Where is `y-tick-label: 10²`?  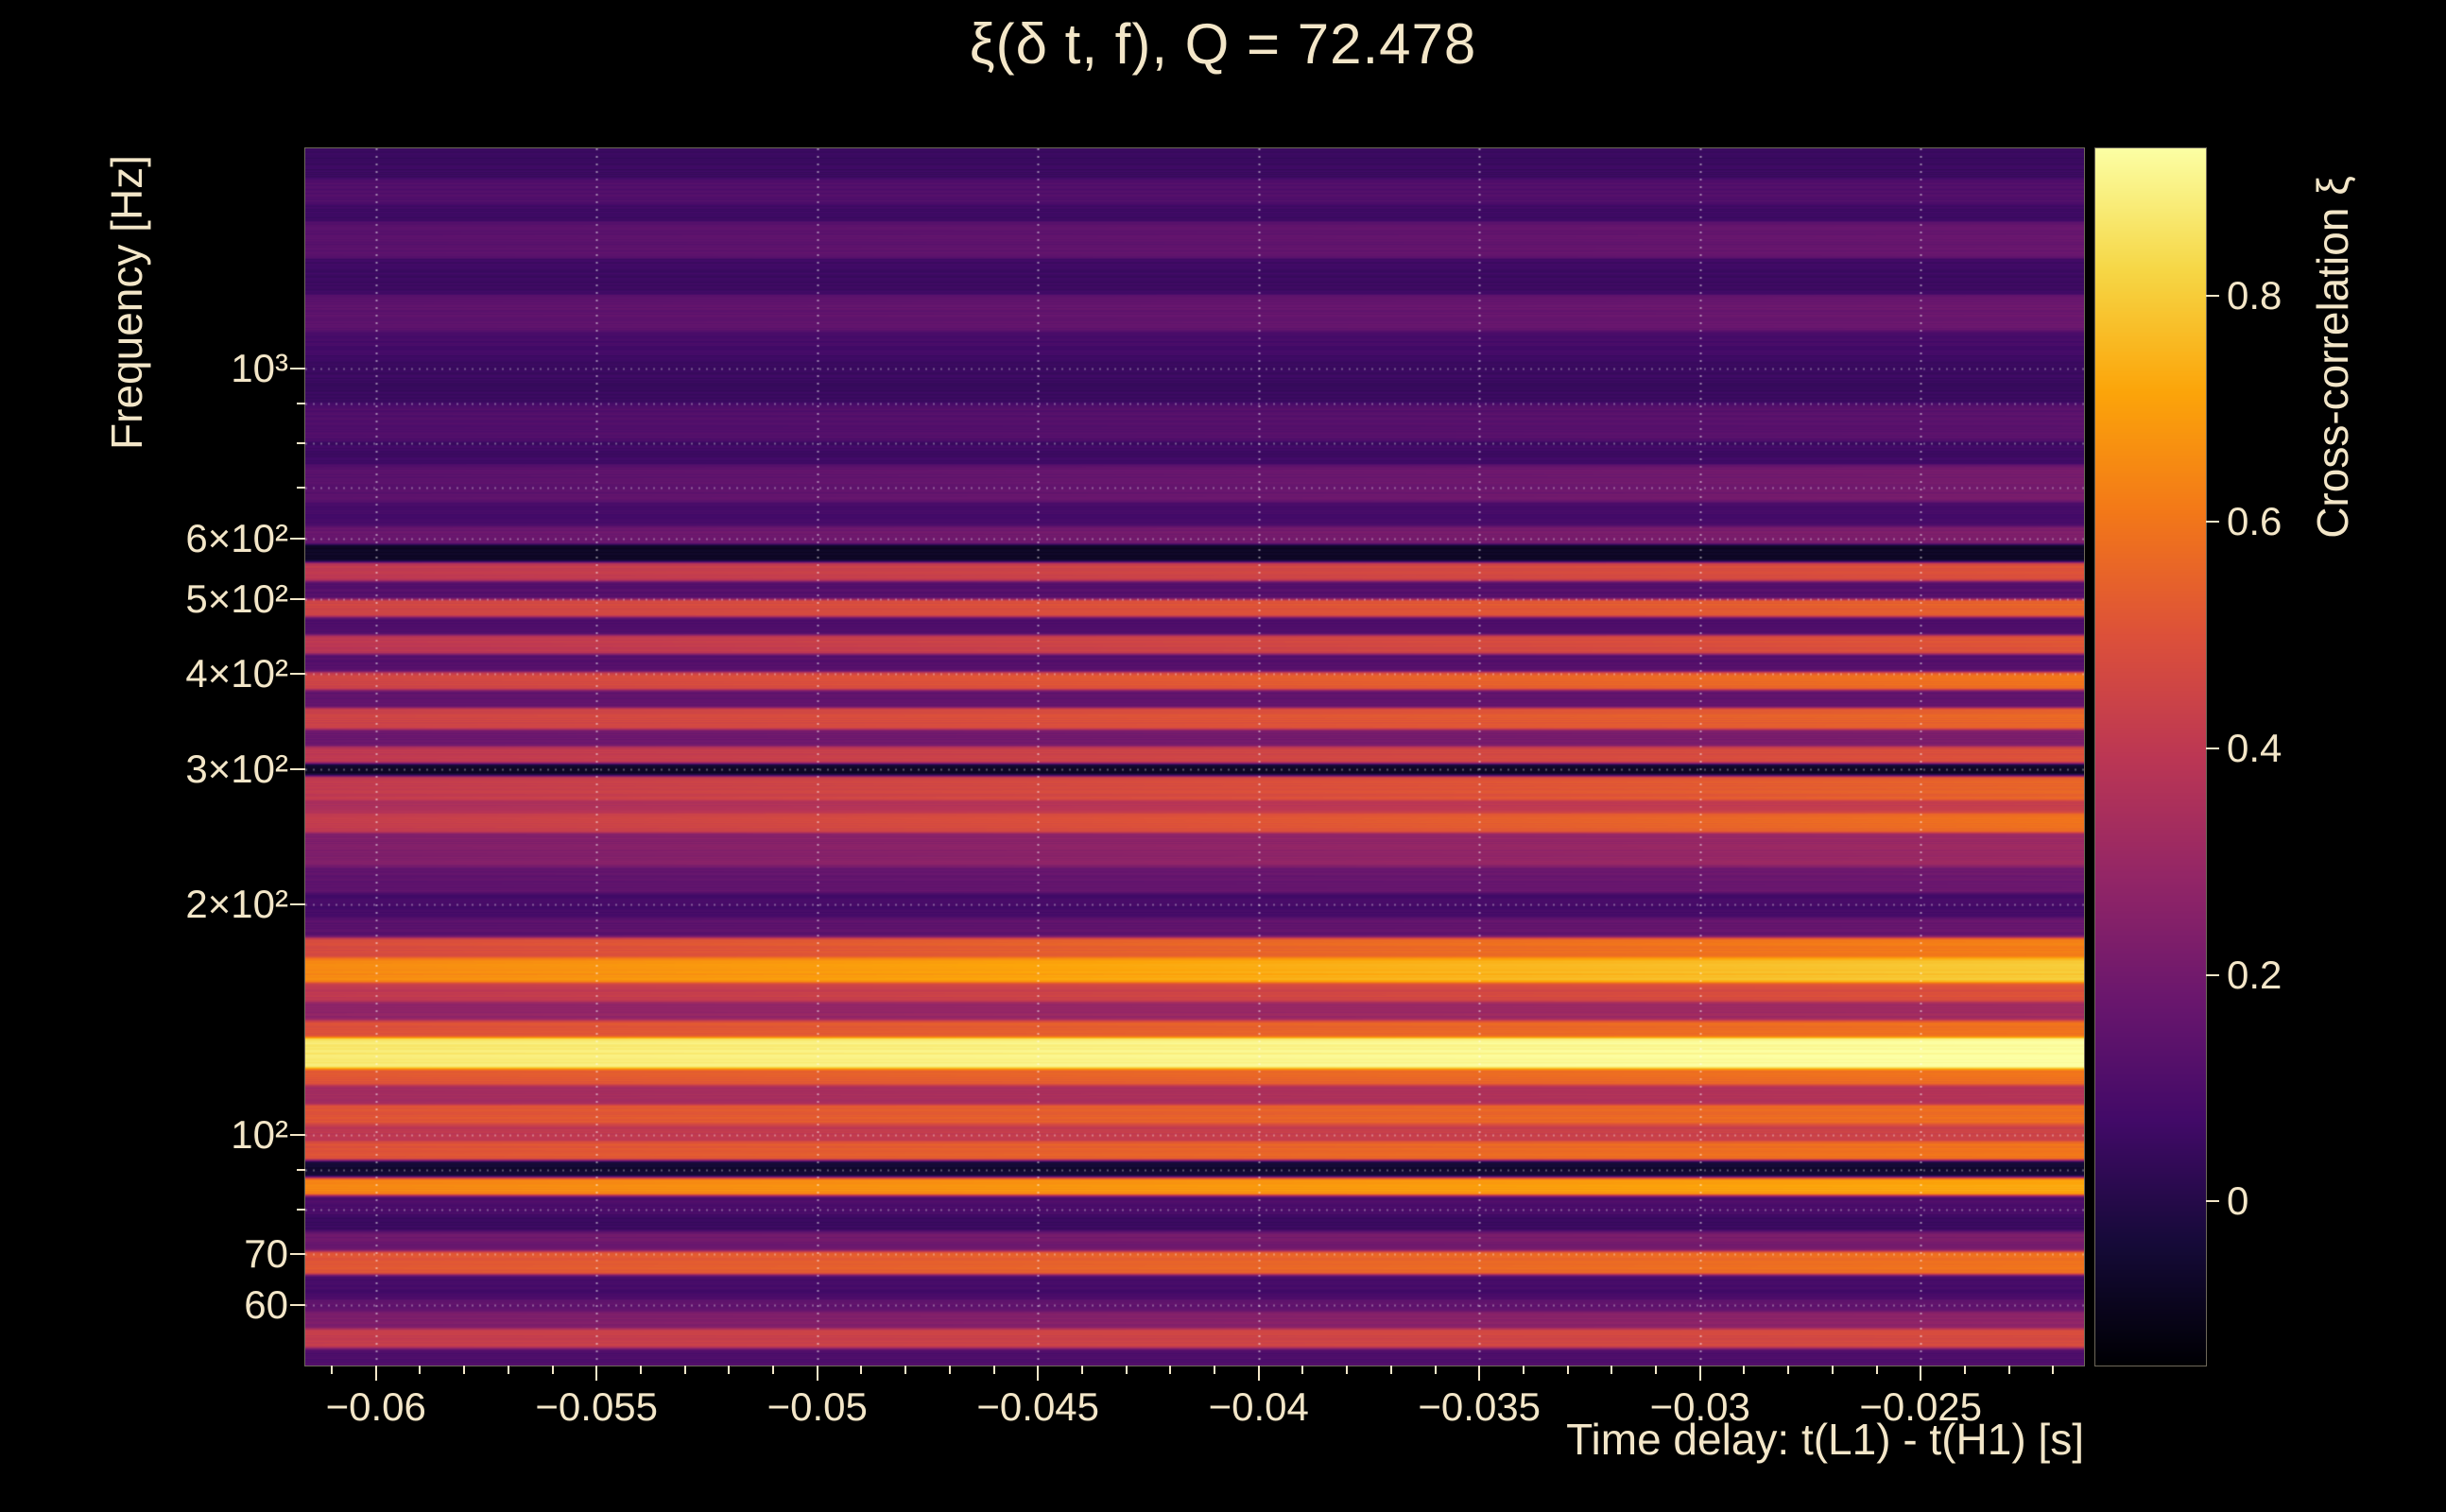
y-tick-label: 10² is located at coordinates (259, 1134).